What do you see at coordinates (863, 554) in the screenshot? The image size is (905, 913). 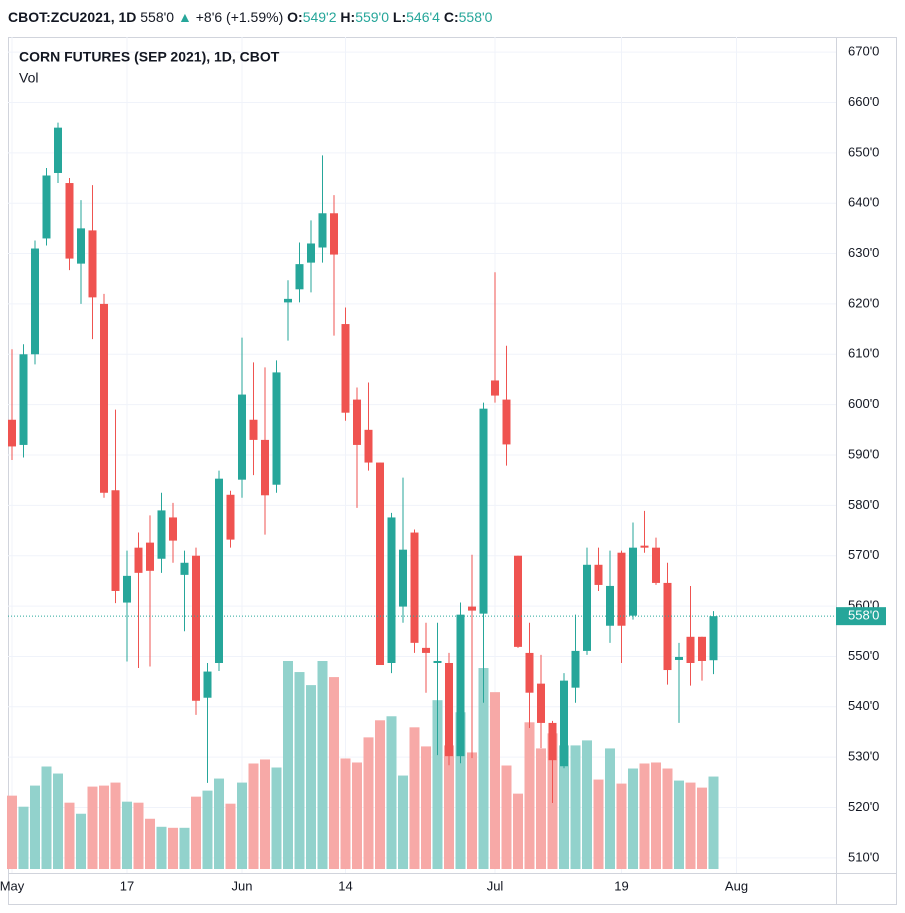 I see `y-tick-label: 570'0` at bounding box center [863, 554].